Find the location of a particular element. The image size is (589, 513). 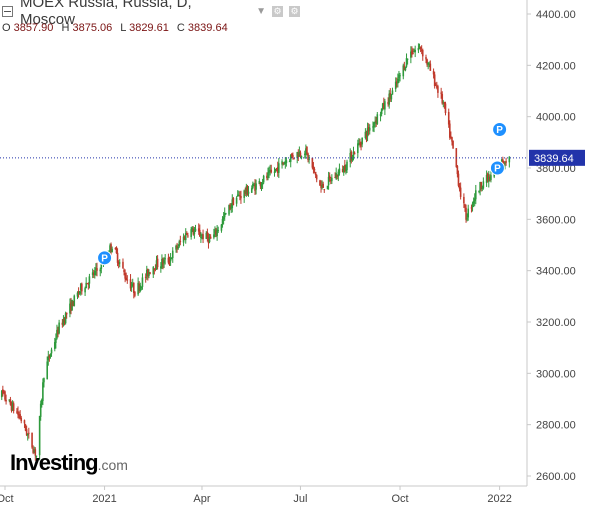

ohlc-low-label: L is located at coordinates (123, 28).